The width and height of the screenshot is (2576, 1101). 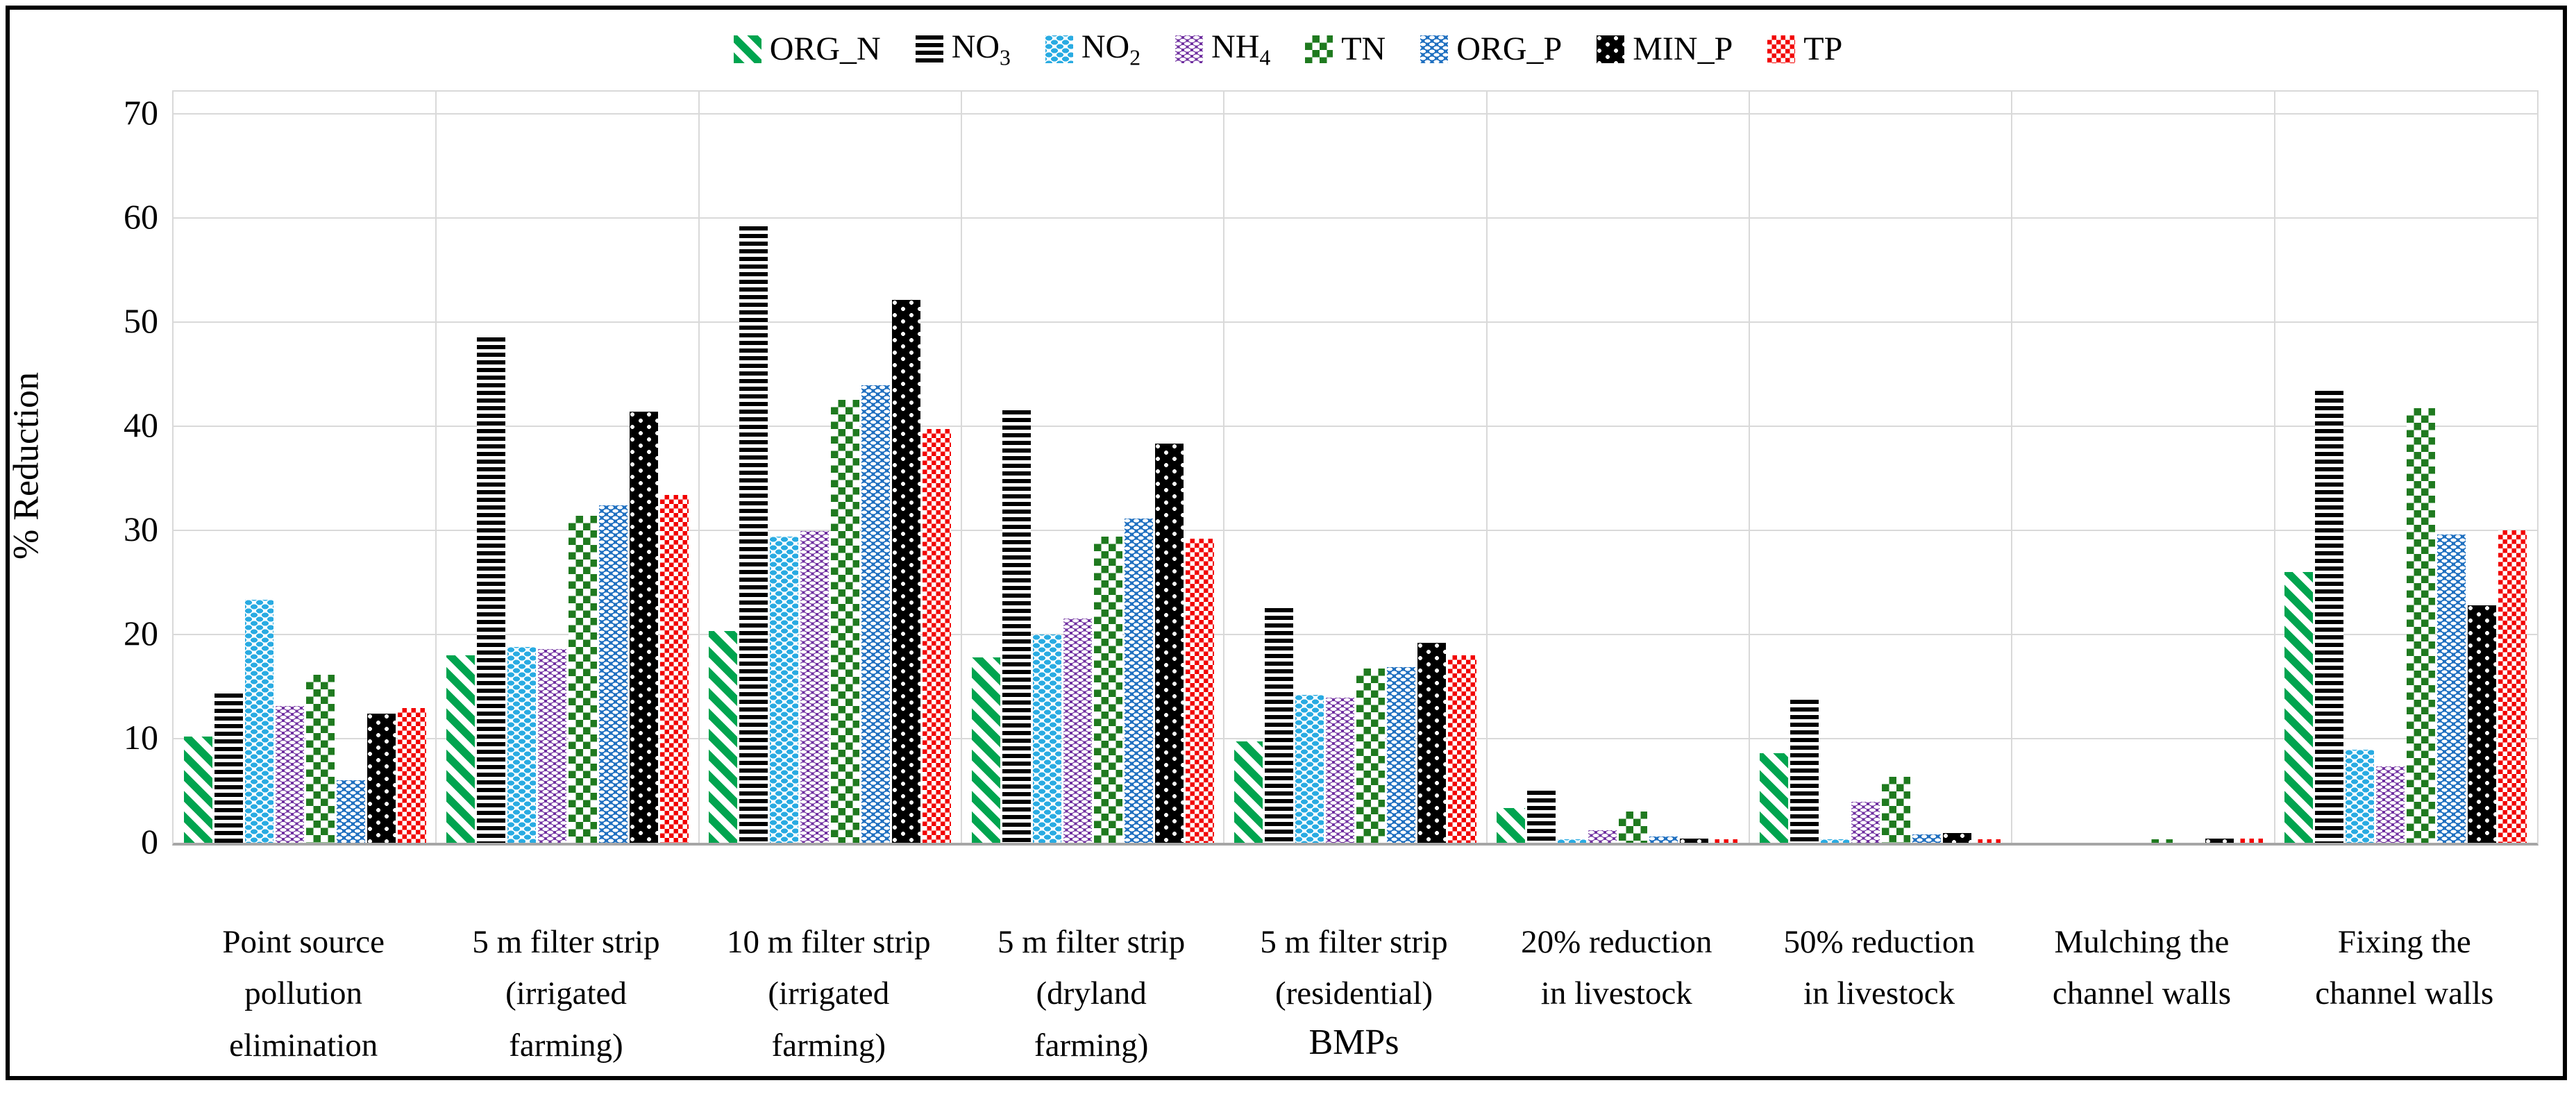 I want to click on legend-item-min_p: MIN_P, so click(x=1665, y=49).